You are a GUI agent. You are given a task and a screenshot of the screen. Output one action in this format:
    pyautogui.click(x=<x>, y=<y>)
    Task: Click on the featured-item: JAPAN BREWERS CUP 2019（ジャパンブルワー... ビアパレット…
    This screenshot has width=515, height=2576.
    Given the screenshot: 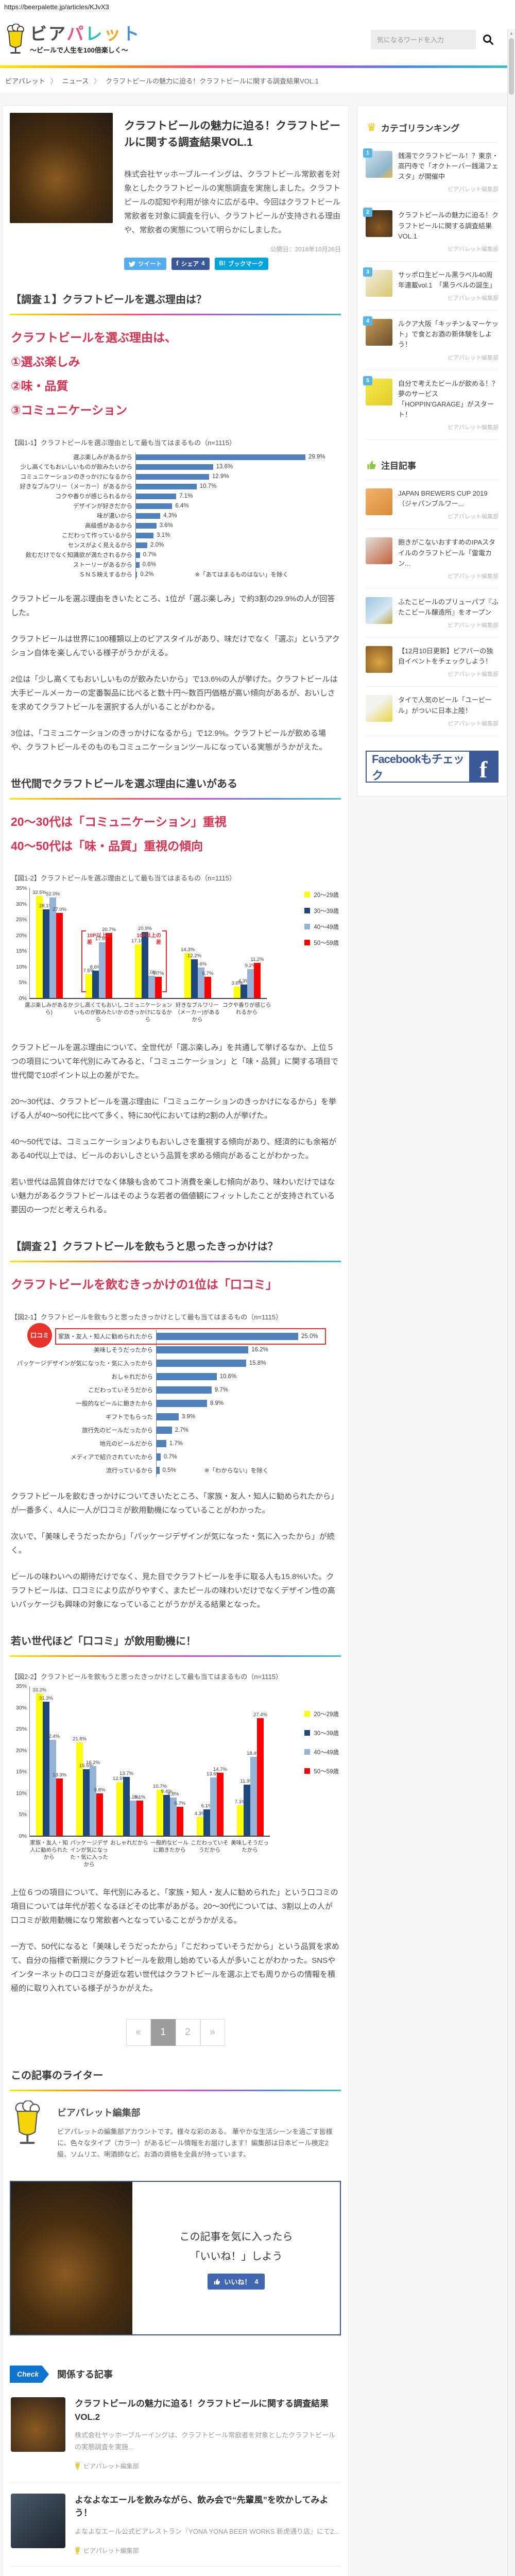 What is the action you would take?
    pyautogui.click(x=432, y=505)
    